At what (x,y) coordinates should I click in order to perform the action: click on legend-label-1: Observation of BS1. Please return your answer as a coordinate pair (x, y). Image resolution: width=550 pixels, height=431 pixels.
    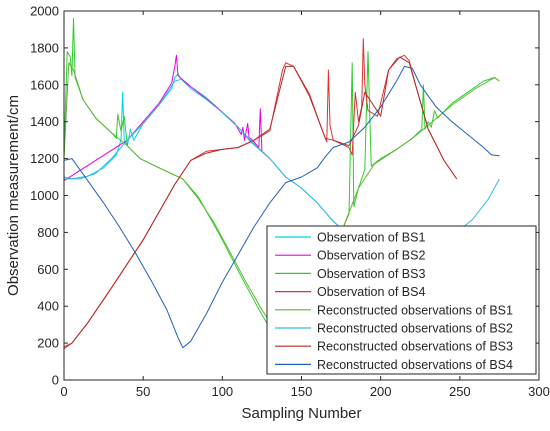
    Looking at the image, I should click on (371, 238).